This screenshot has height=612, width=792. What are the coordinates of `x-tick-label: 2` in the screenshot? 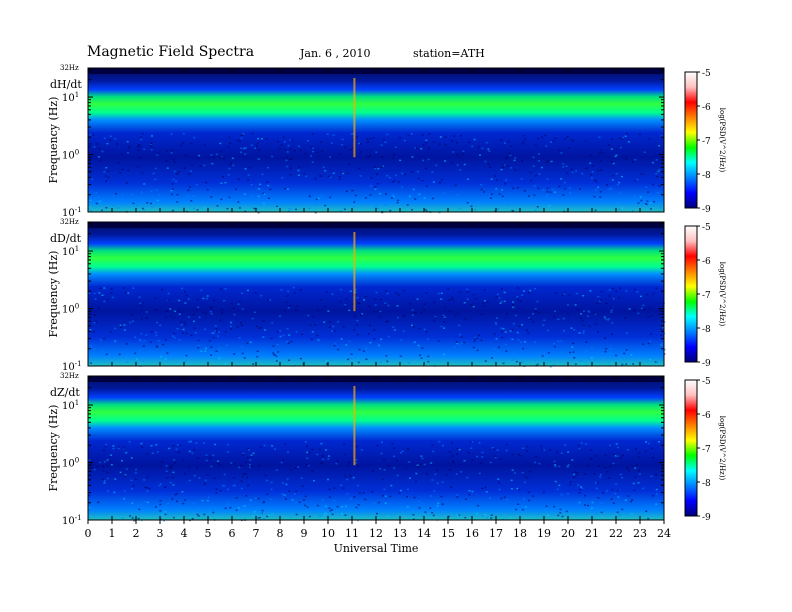 It's located at (136, 533).